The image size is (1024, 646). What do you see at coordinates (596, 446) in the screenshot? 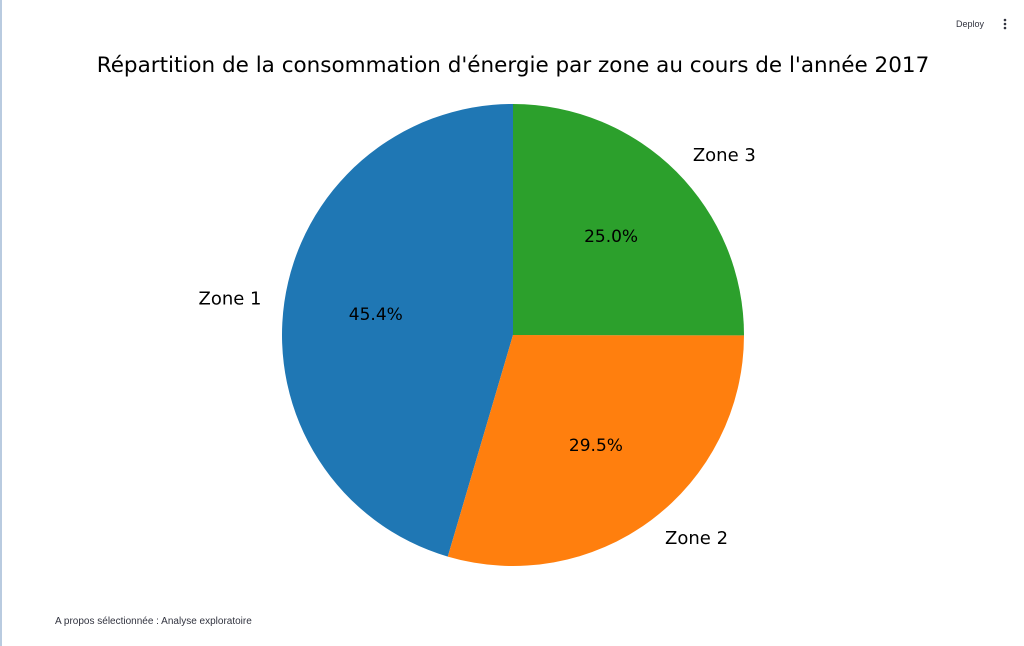
I see `percent-label-zone-2: 29.5%` at bounding box center [596, 446].